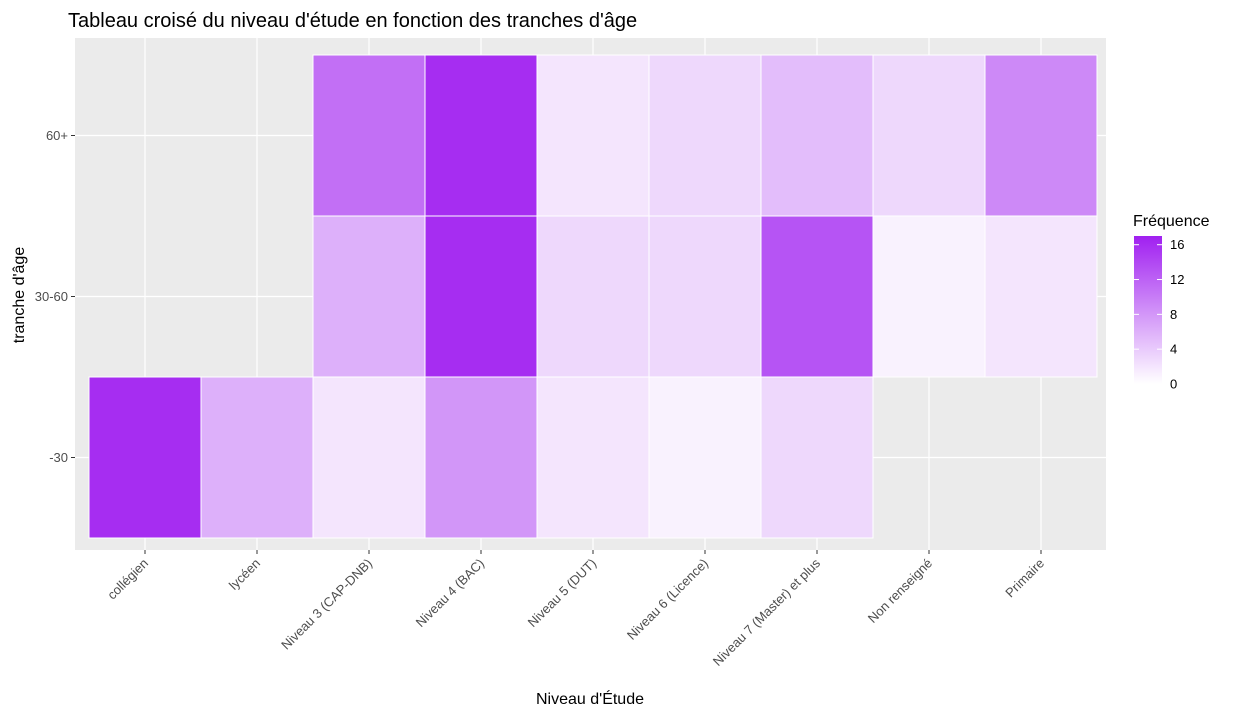 The image size is (1238, 717). What do you see at coordinates (1024, 578) in the screenshot?
I see `x-tick-label: Primaire` at bounding box center [1024, 578].